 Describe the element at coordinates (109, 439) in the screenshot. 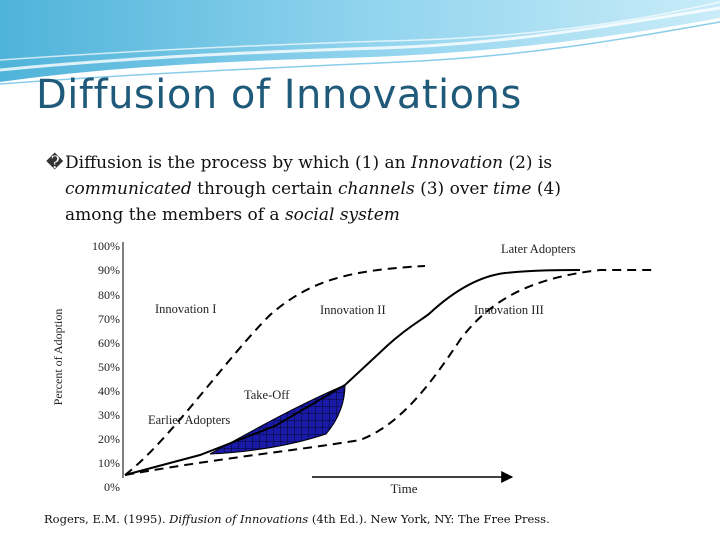

I see `y-tick-20: 20%` at that location.